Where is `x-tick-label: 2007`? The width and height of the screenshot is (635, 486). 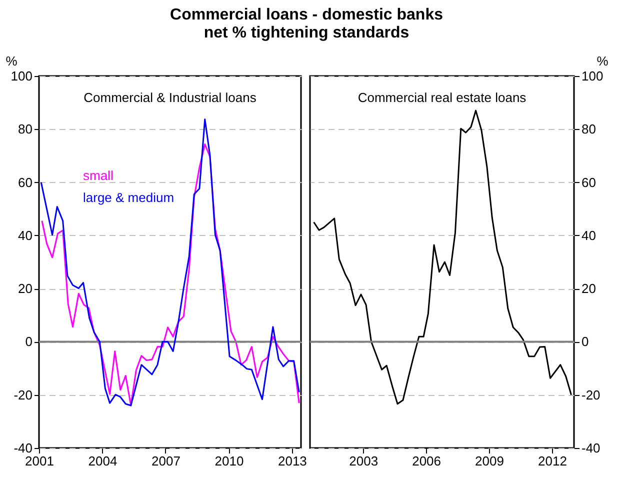
x-tick-label: 2007 is located at coordinates (166, 461).